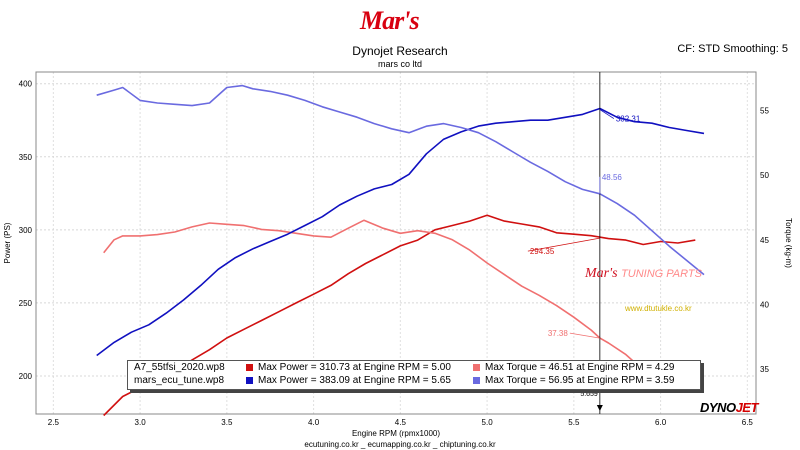  Describe the element at coordinates (488, 422) in the screenshot. I see `x-tick-label: 5.0` at that location.